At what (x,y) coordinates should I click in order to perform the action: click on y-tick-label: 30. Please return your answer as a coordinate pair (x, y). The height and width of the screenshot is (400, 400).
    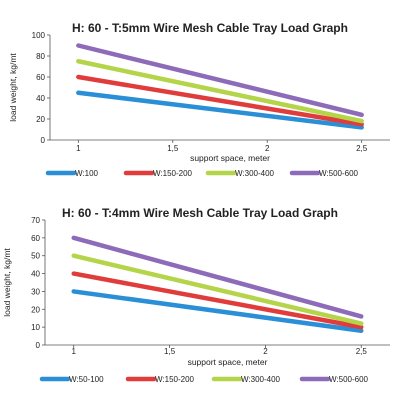
    Looking at the image, I should click on (35, 291).